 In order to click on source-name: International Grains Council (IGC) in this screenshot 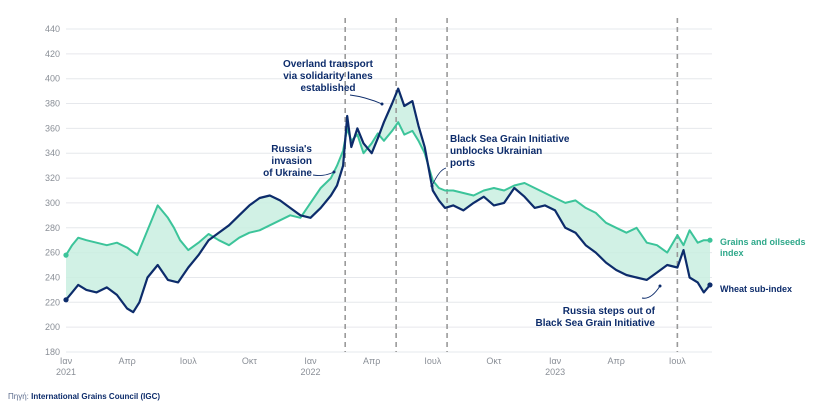, I will do `click(96, 396)`.